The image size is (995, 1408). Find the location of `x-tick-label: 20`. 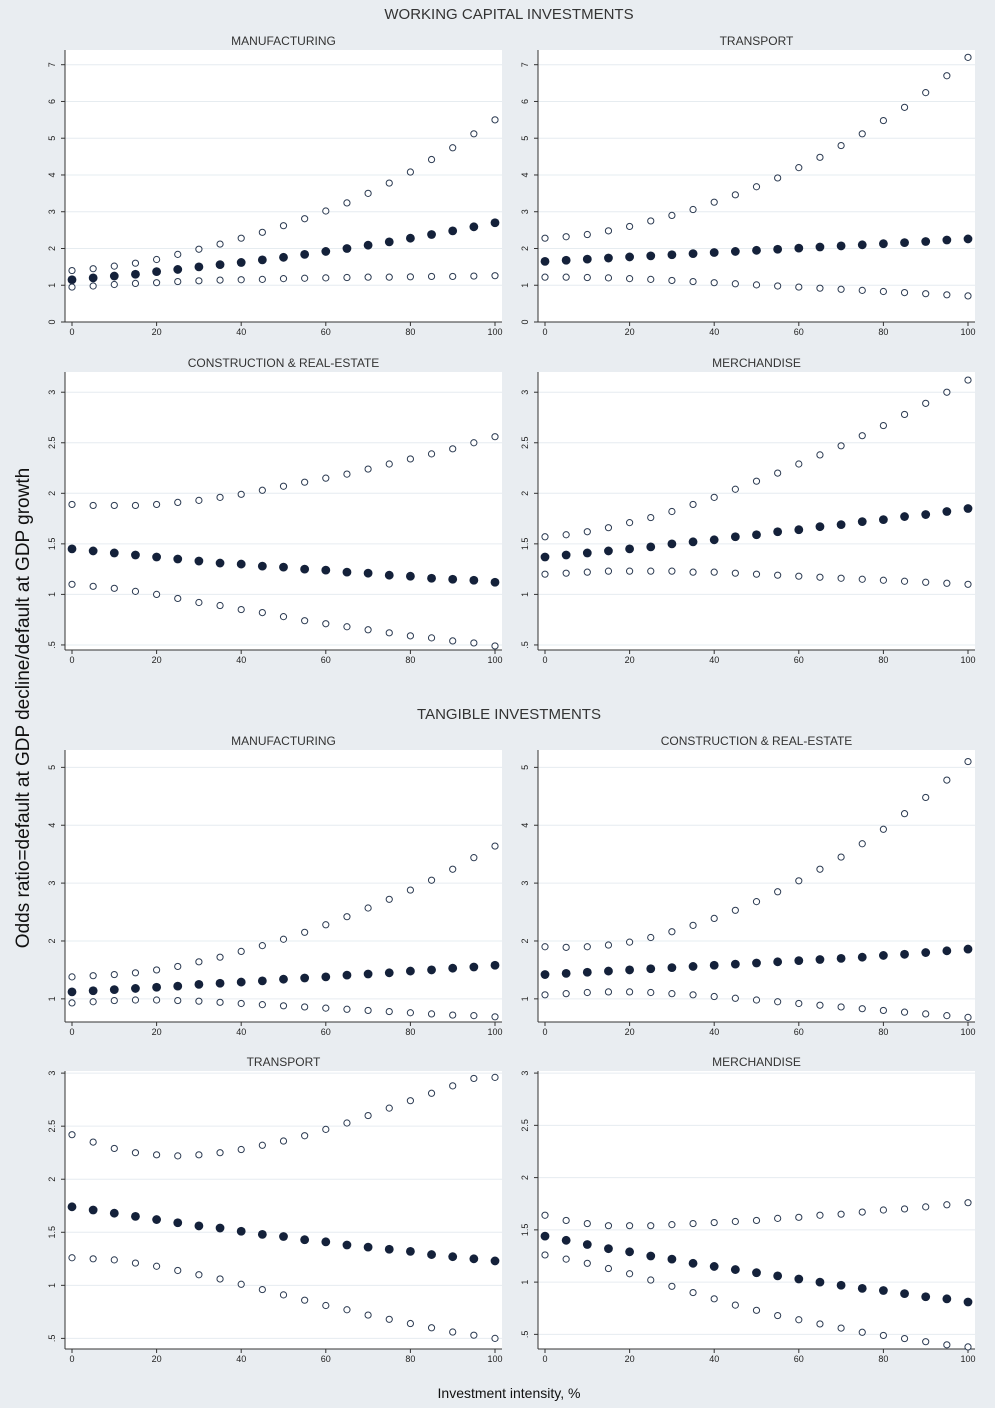

x-tick-label: 20 is located at coordinates (630, 1032).